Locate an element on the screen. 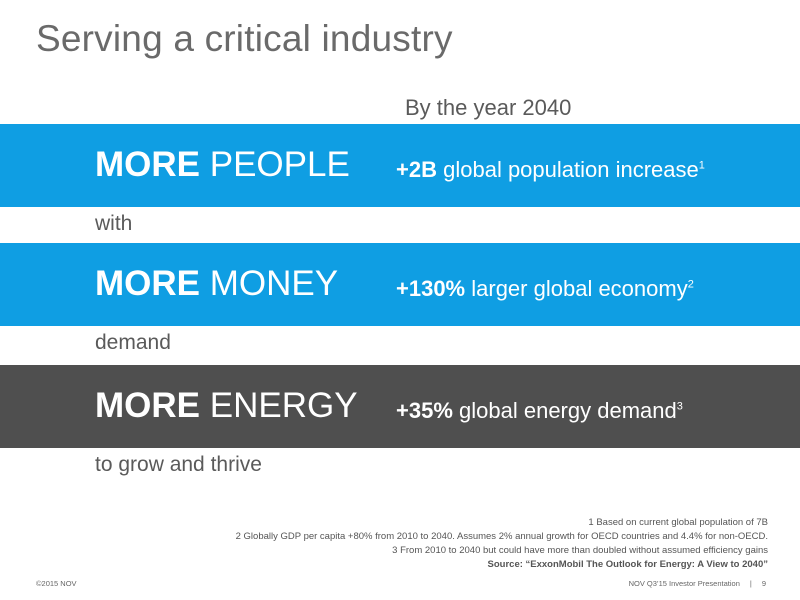 The width and height of the screenshot is (800, 600). band-stat-rest: global energy demand is located at coordinates (568, 410).